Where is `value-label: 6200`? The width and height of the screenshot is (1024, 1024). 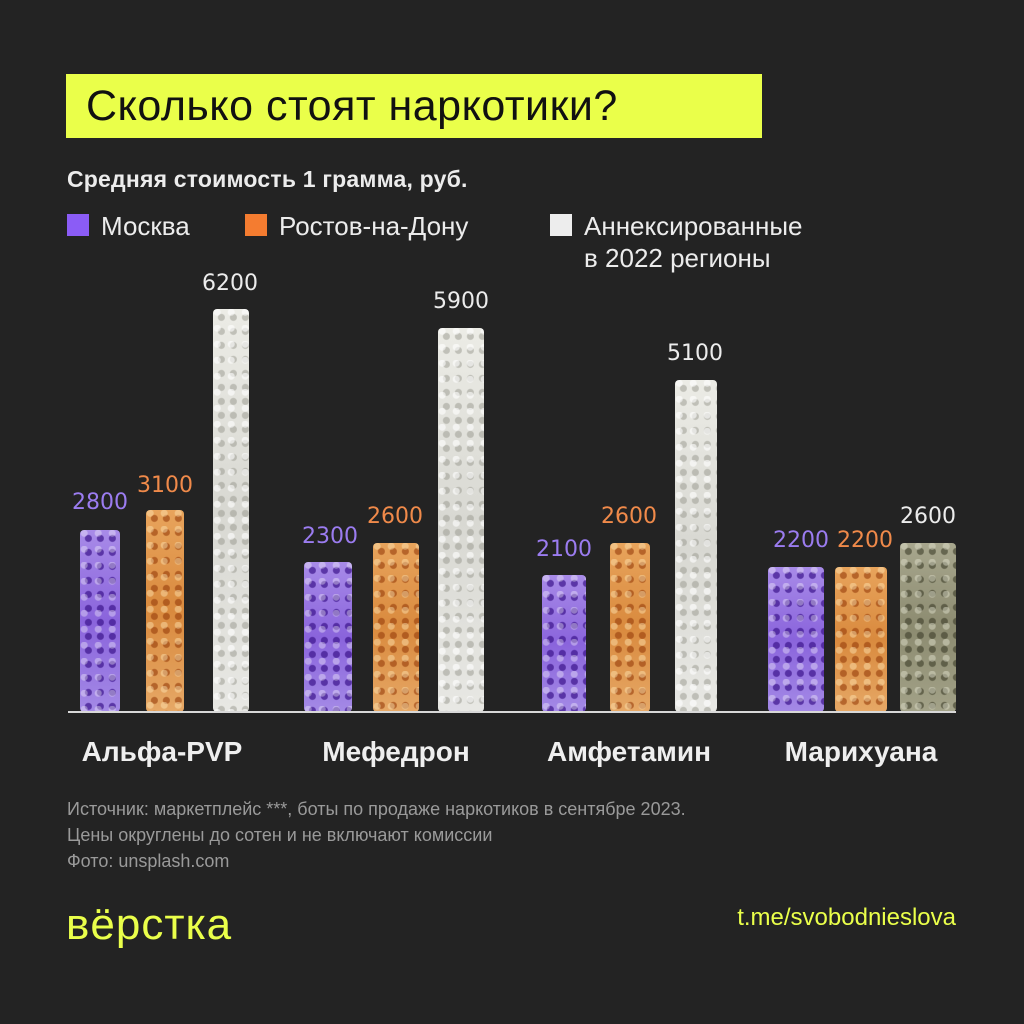
value-label: 6200 is located at coordinates (230, 283).